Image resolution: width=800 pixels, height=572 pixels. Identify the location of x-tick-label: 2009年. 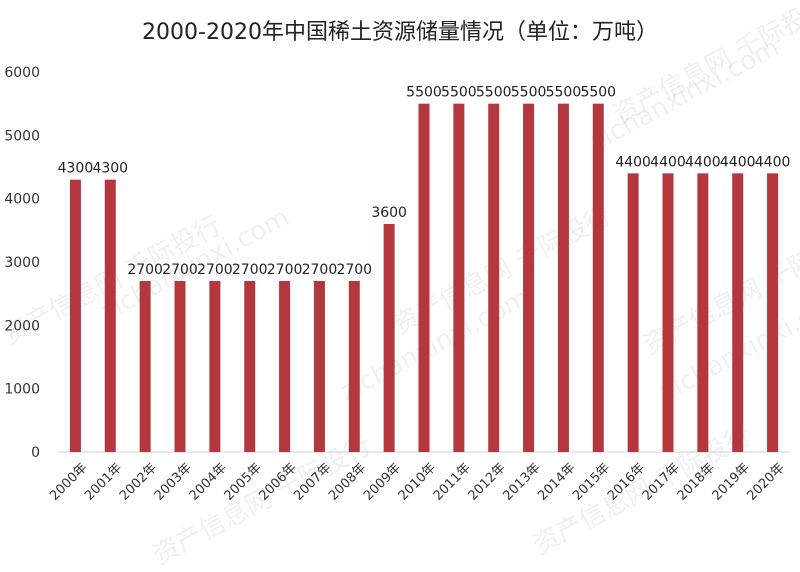
(382, 481).